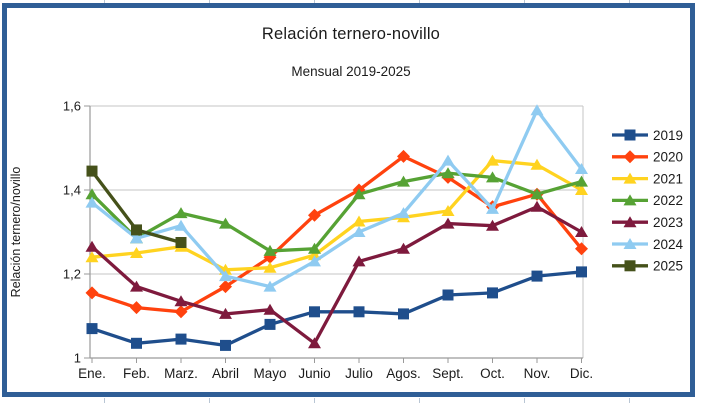 The width and height of the screenshot is (702, 403). What do you see at coordinates (136, 373) in the screenshot?
I see `x-tick-label-Feb: Feb.` at bounding box center [136, 373].